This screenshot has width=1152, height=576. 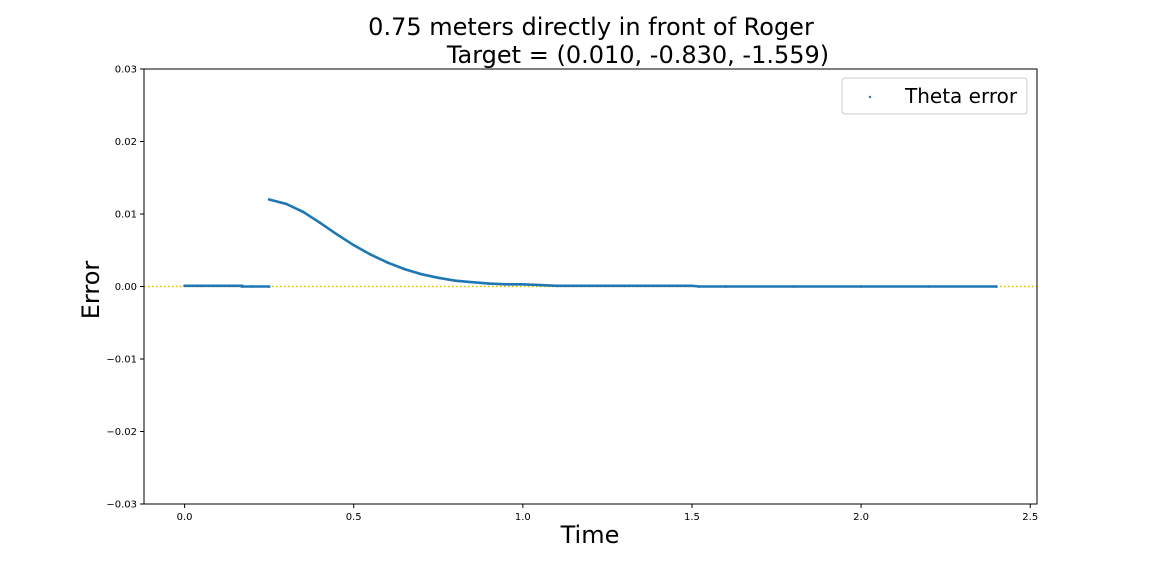 What do you see at coordinates (692, 517) in the screenshot?
I see `x-tick-label: 1.5` at bounding box center [692, 517].